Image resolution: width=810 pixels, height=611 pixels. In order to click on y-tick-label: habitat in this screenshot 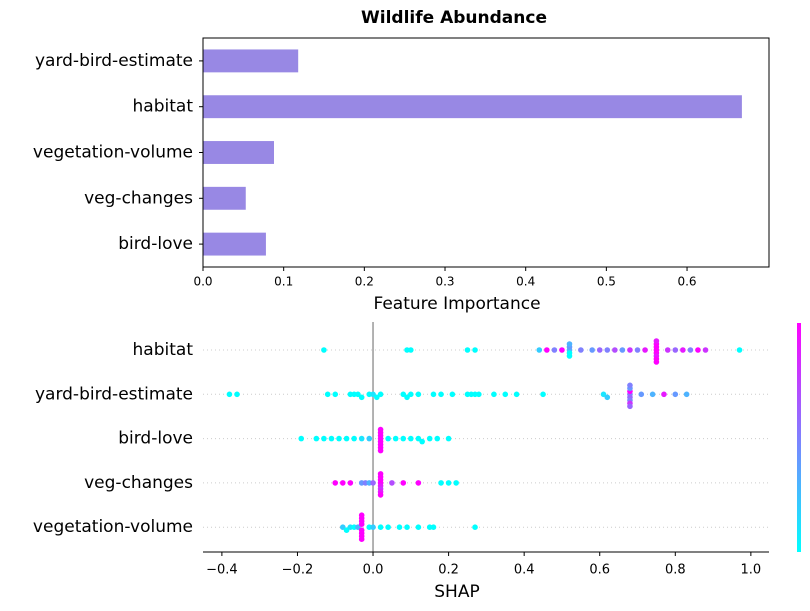, I will do `click(163, 350)`.